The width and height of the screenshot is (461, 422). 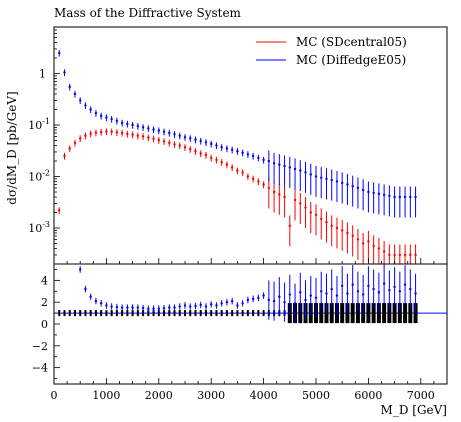 I want to click on legend-label-series-1: MC (DiffedgeE05), so click(x=351, y=60).